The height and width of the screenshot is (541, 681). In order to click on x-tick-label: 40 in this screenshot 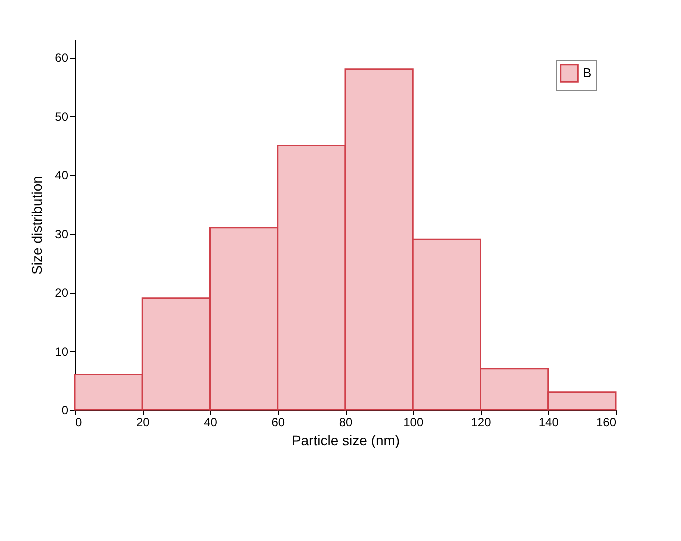, I will do `click(211, 423)`.